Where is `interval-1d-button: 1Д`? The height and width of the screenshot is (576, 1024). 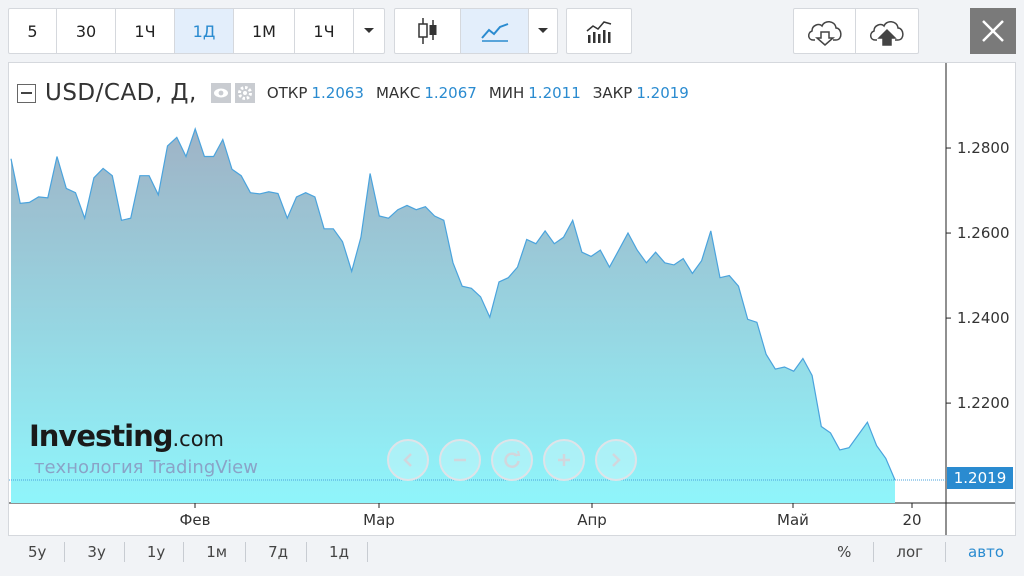
interval-1d-button: 1Д is located at coordinates (204, 31).